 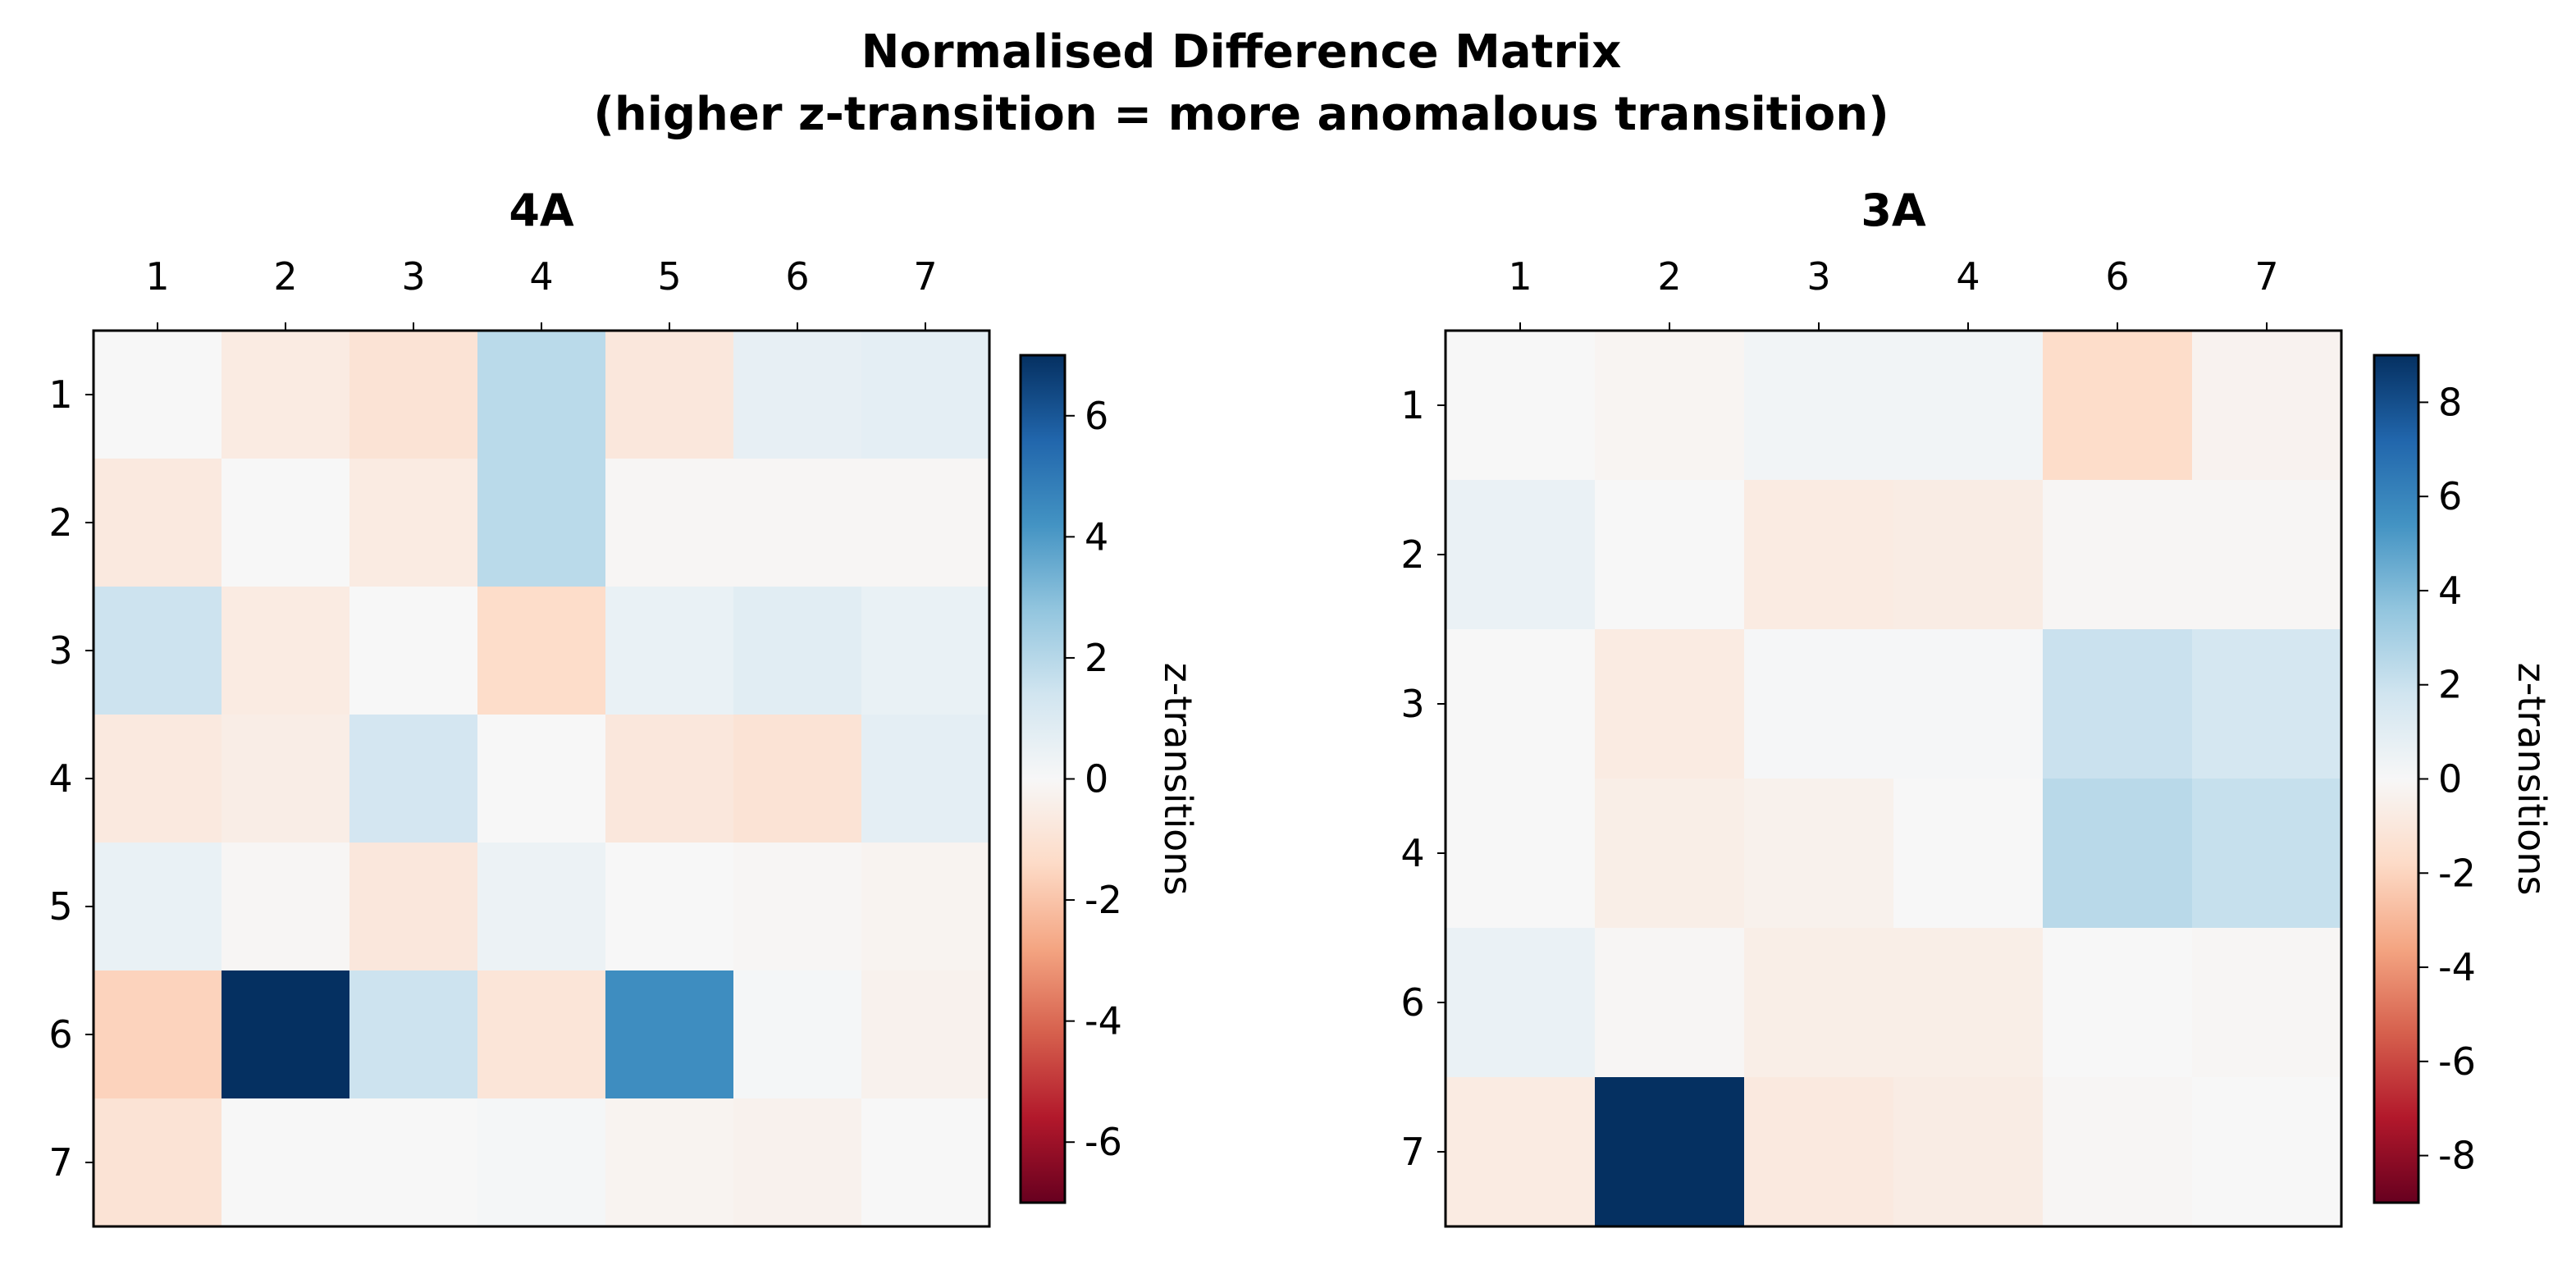 What do you see at coordinates (669, 276) in the screenshot?
I see `x-tick-label: 5` at bounding box center [669, 276].